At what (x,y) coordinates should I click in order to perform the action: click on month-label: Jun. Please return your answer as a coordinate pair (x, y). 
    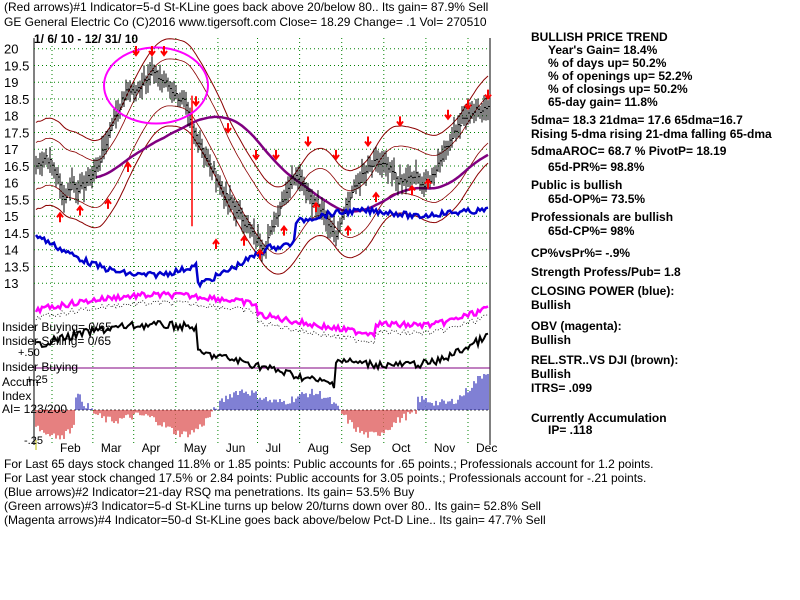
    Looking at the image, I should click on (235, 448).